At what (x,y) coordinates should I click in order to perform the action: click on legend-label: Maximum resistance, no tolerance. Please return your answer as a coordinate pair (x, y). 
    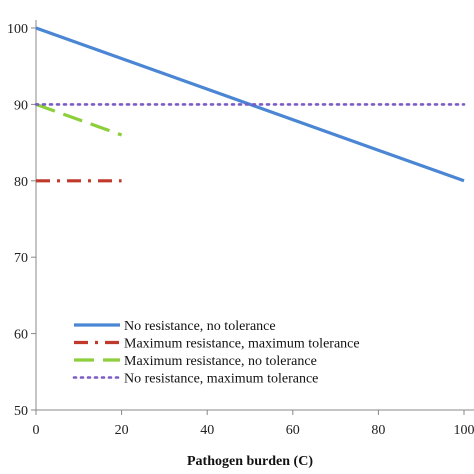
    Looking at the image, I should click on (220, 361).